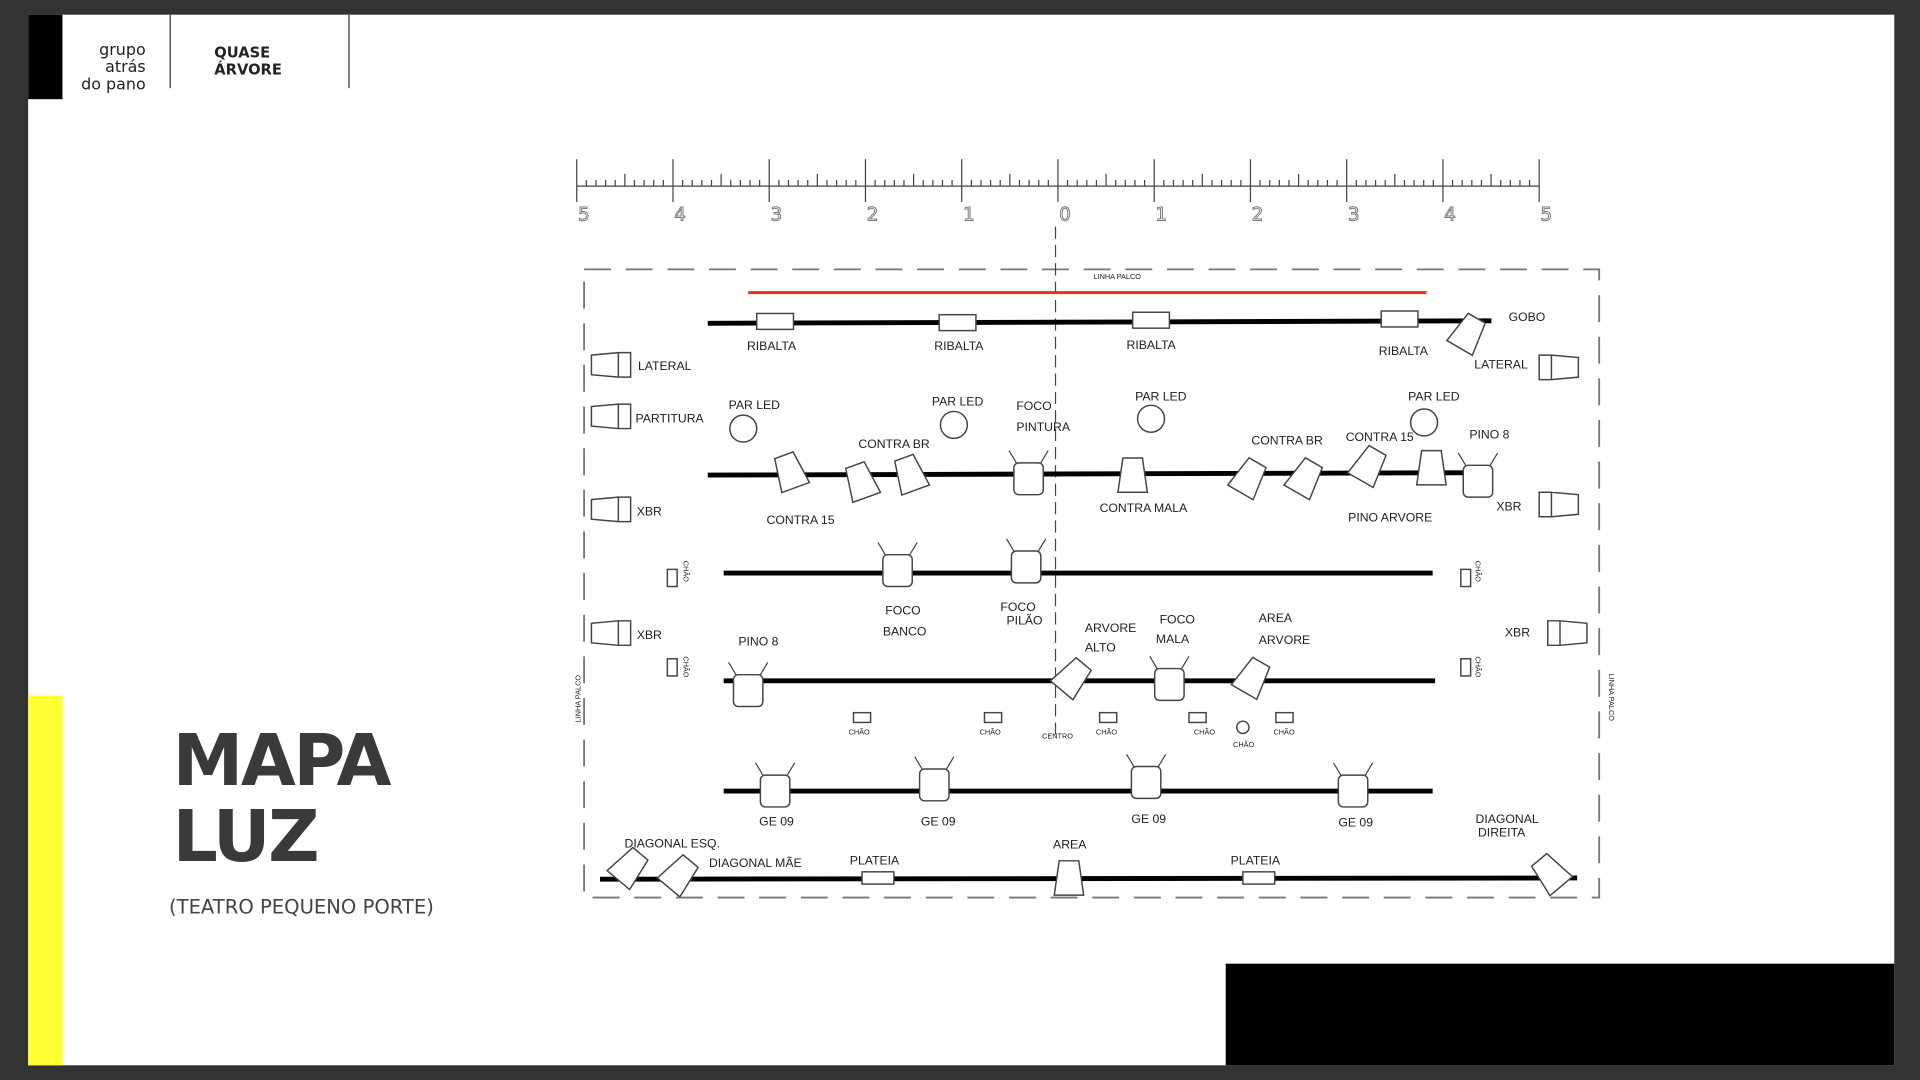 Image resolution: width=1920 pixels, height=1080 pixels. I want to click on title: MAPA, so click(282, 760).